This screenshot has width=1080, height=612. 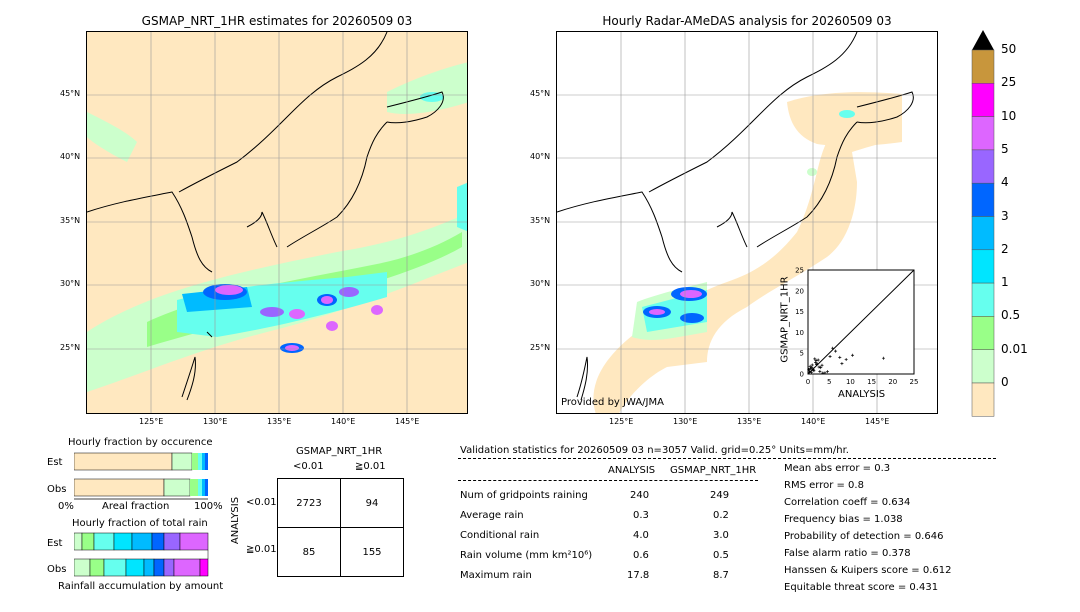 What do you see at coordinates (70, 283) in the screenshot?
I see `left-lat-label: 30°N` at bounding box center [70, 283].